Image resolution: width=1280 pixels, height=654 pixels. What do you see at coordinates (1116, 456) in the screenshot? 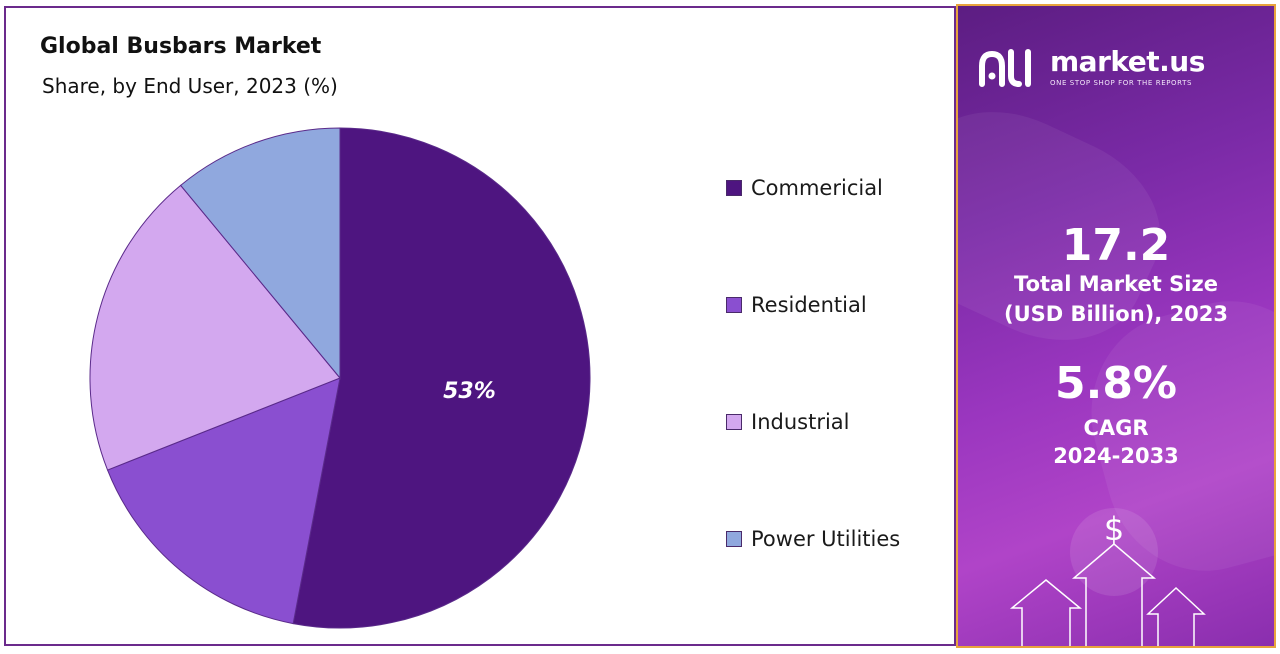
I see `cagr-period: 2024-2033` at bounding box center [1116, 456].